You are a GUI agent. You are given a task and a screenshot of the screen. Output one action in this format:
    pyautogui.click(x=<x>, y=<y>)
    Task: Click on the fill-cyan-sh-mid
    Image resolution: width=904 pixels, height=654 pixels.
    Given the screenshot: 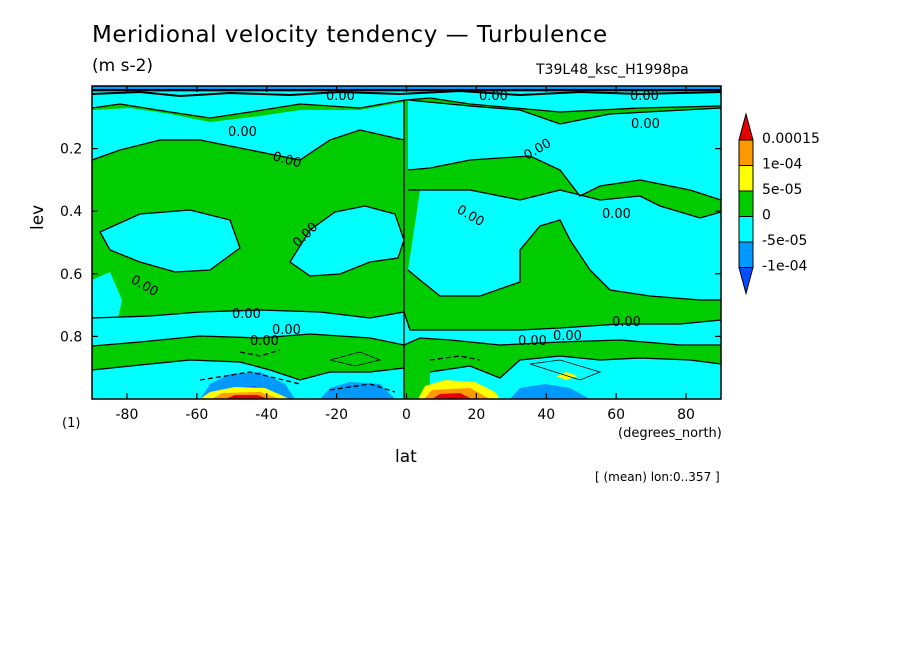 What is the action you would take?
    pyautogui.click(x=347, y=241)
    